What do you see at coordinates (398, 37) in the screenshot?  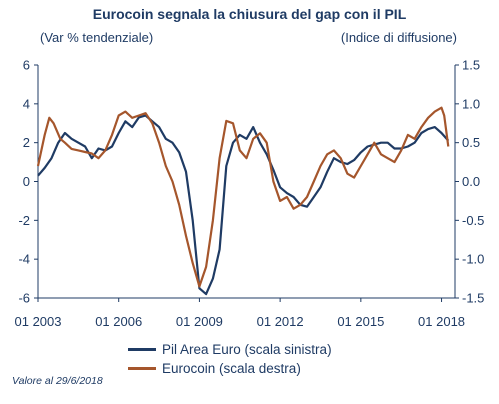 I see `right-axis-label: (Indice di diffusione)` at bounding box center [398, 37].